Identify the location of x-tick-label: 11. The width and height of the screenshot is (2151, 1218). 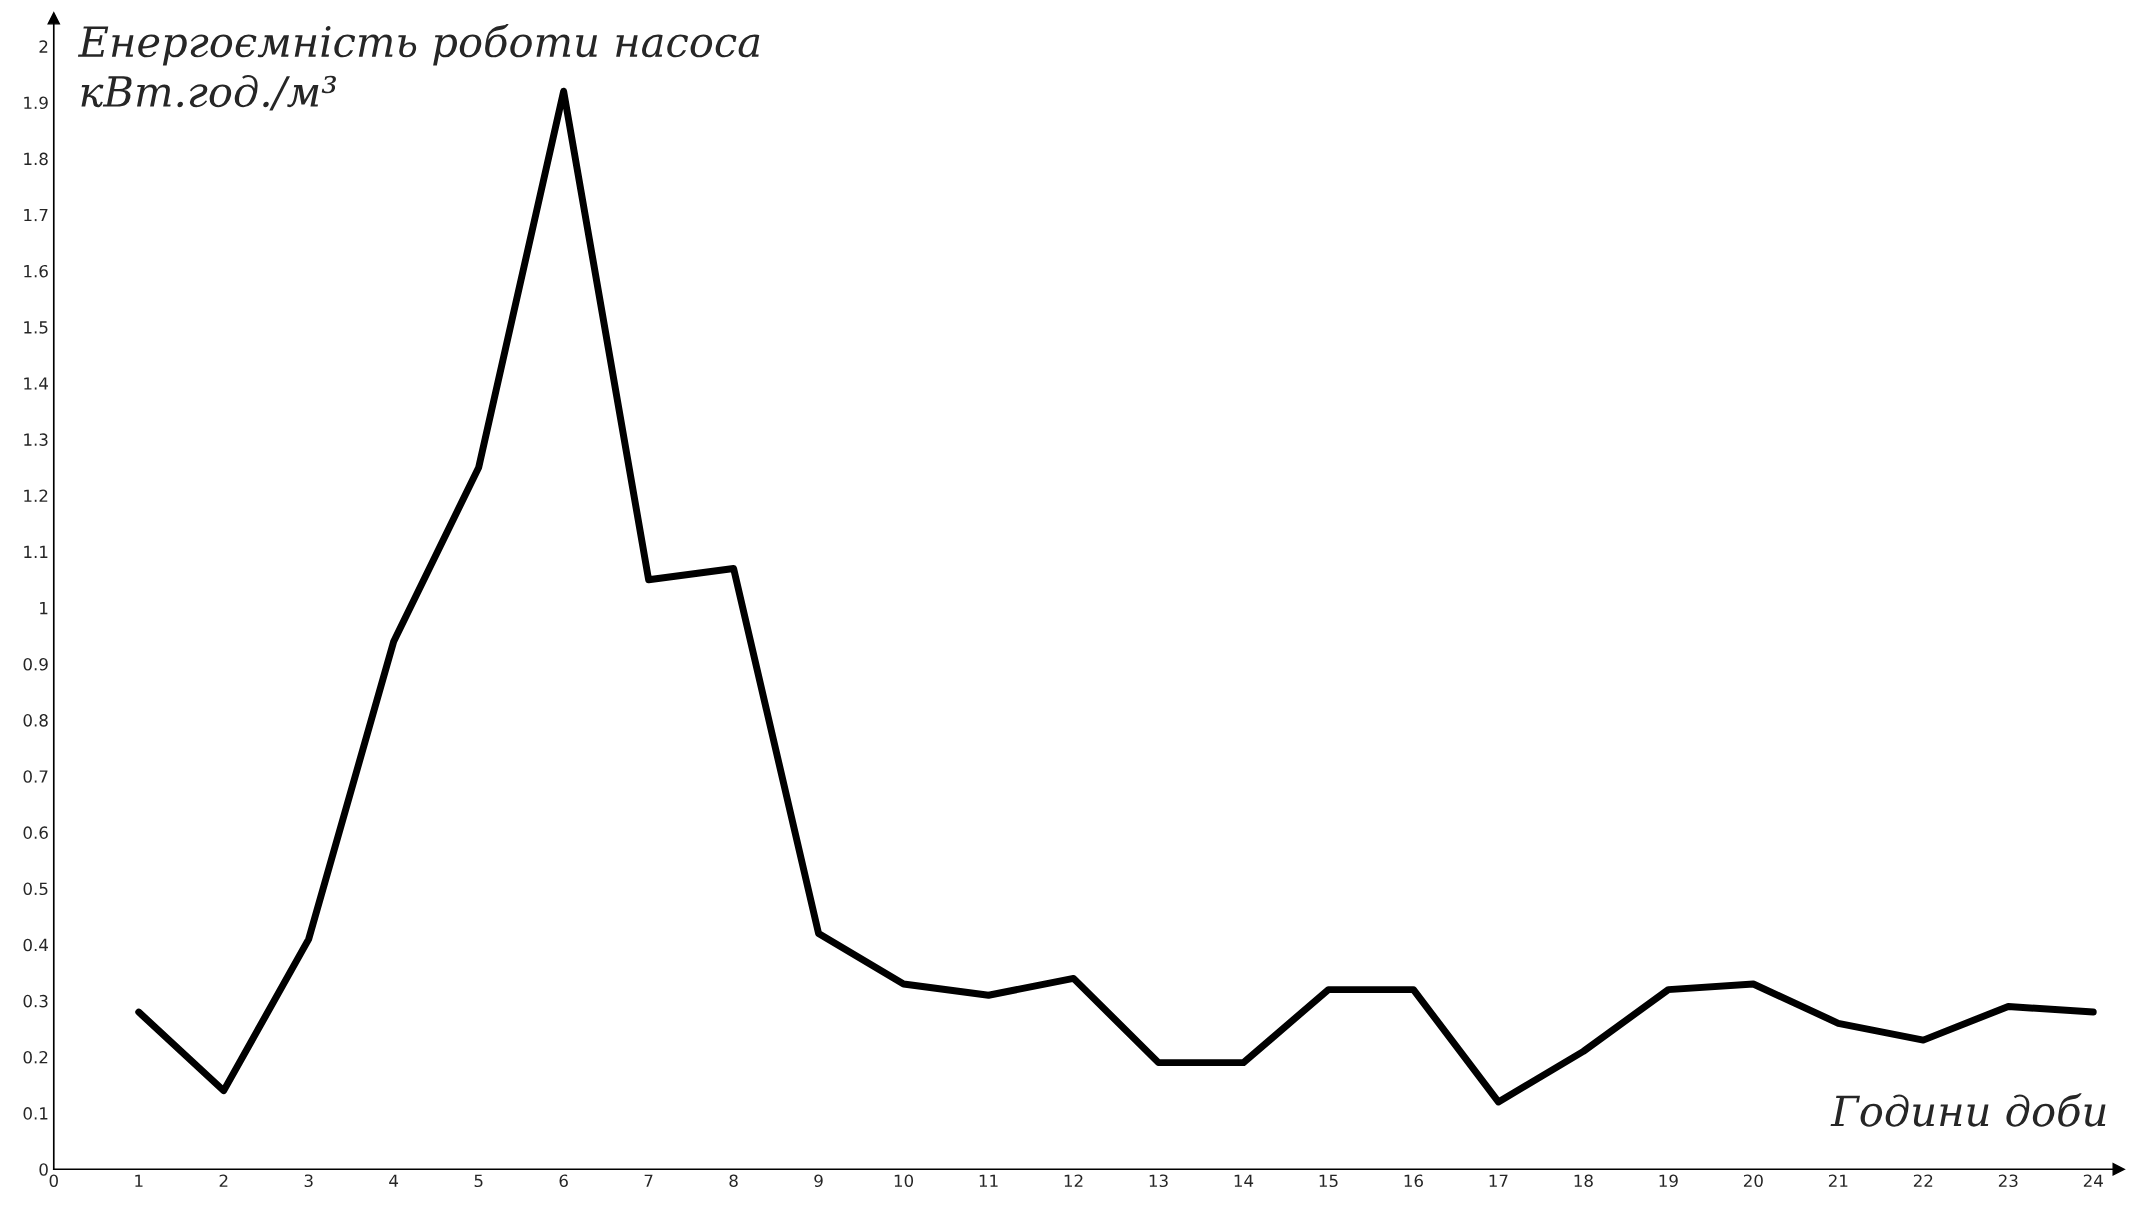
(988, 1180).